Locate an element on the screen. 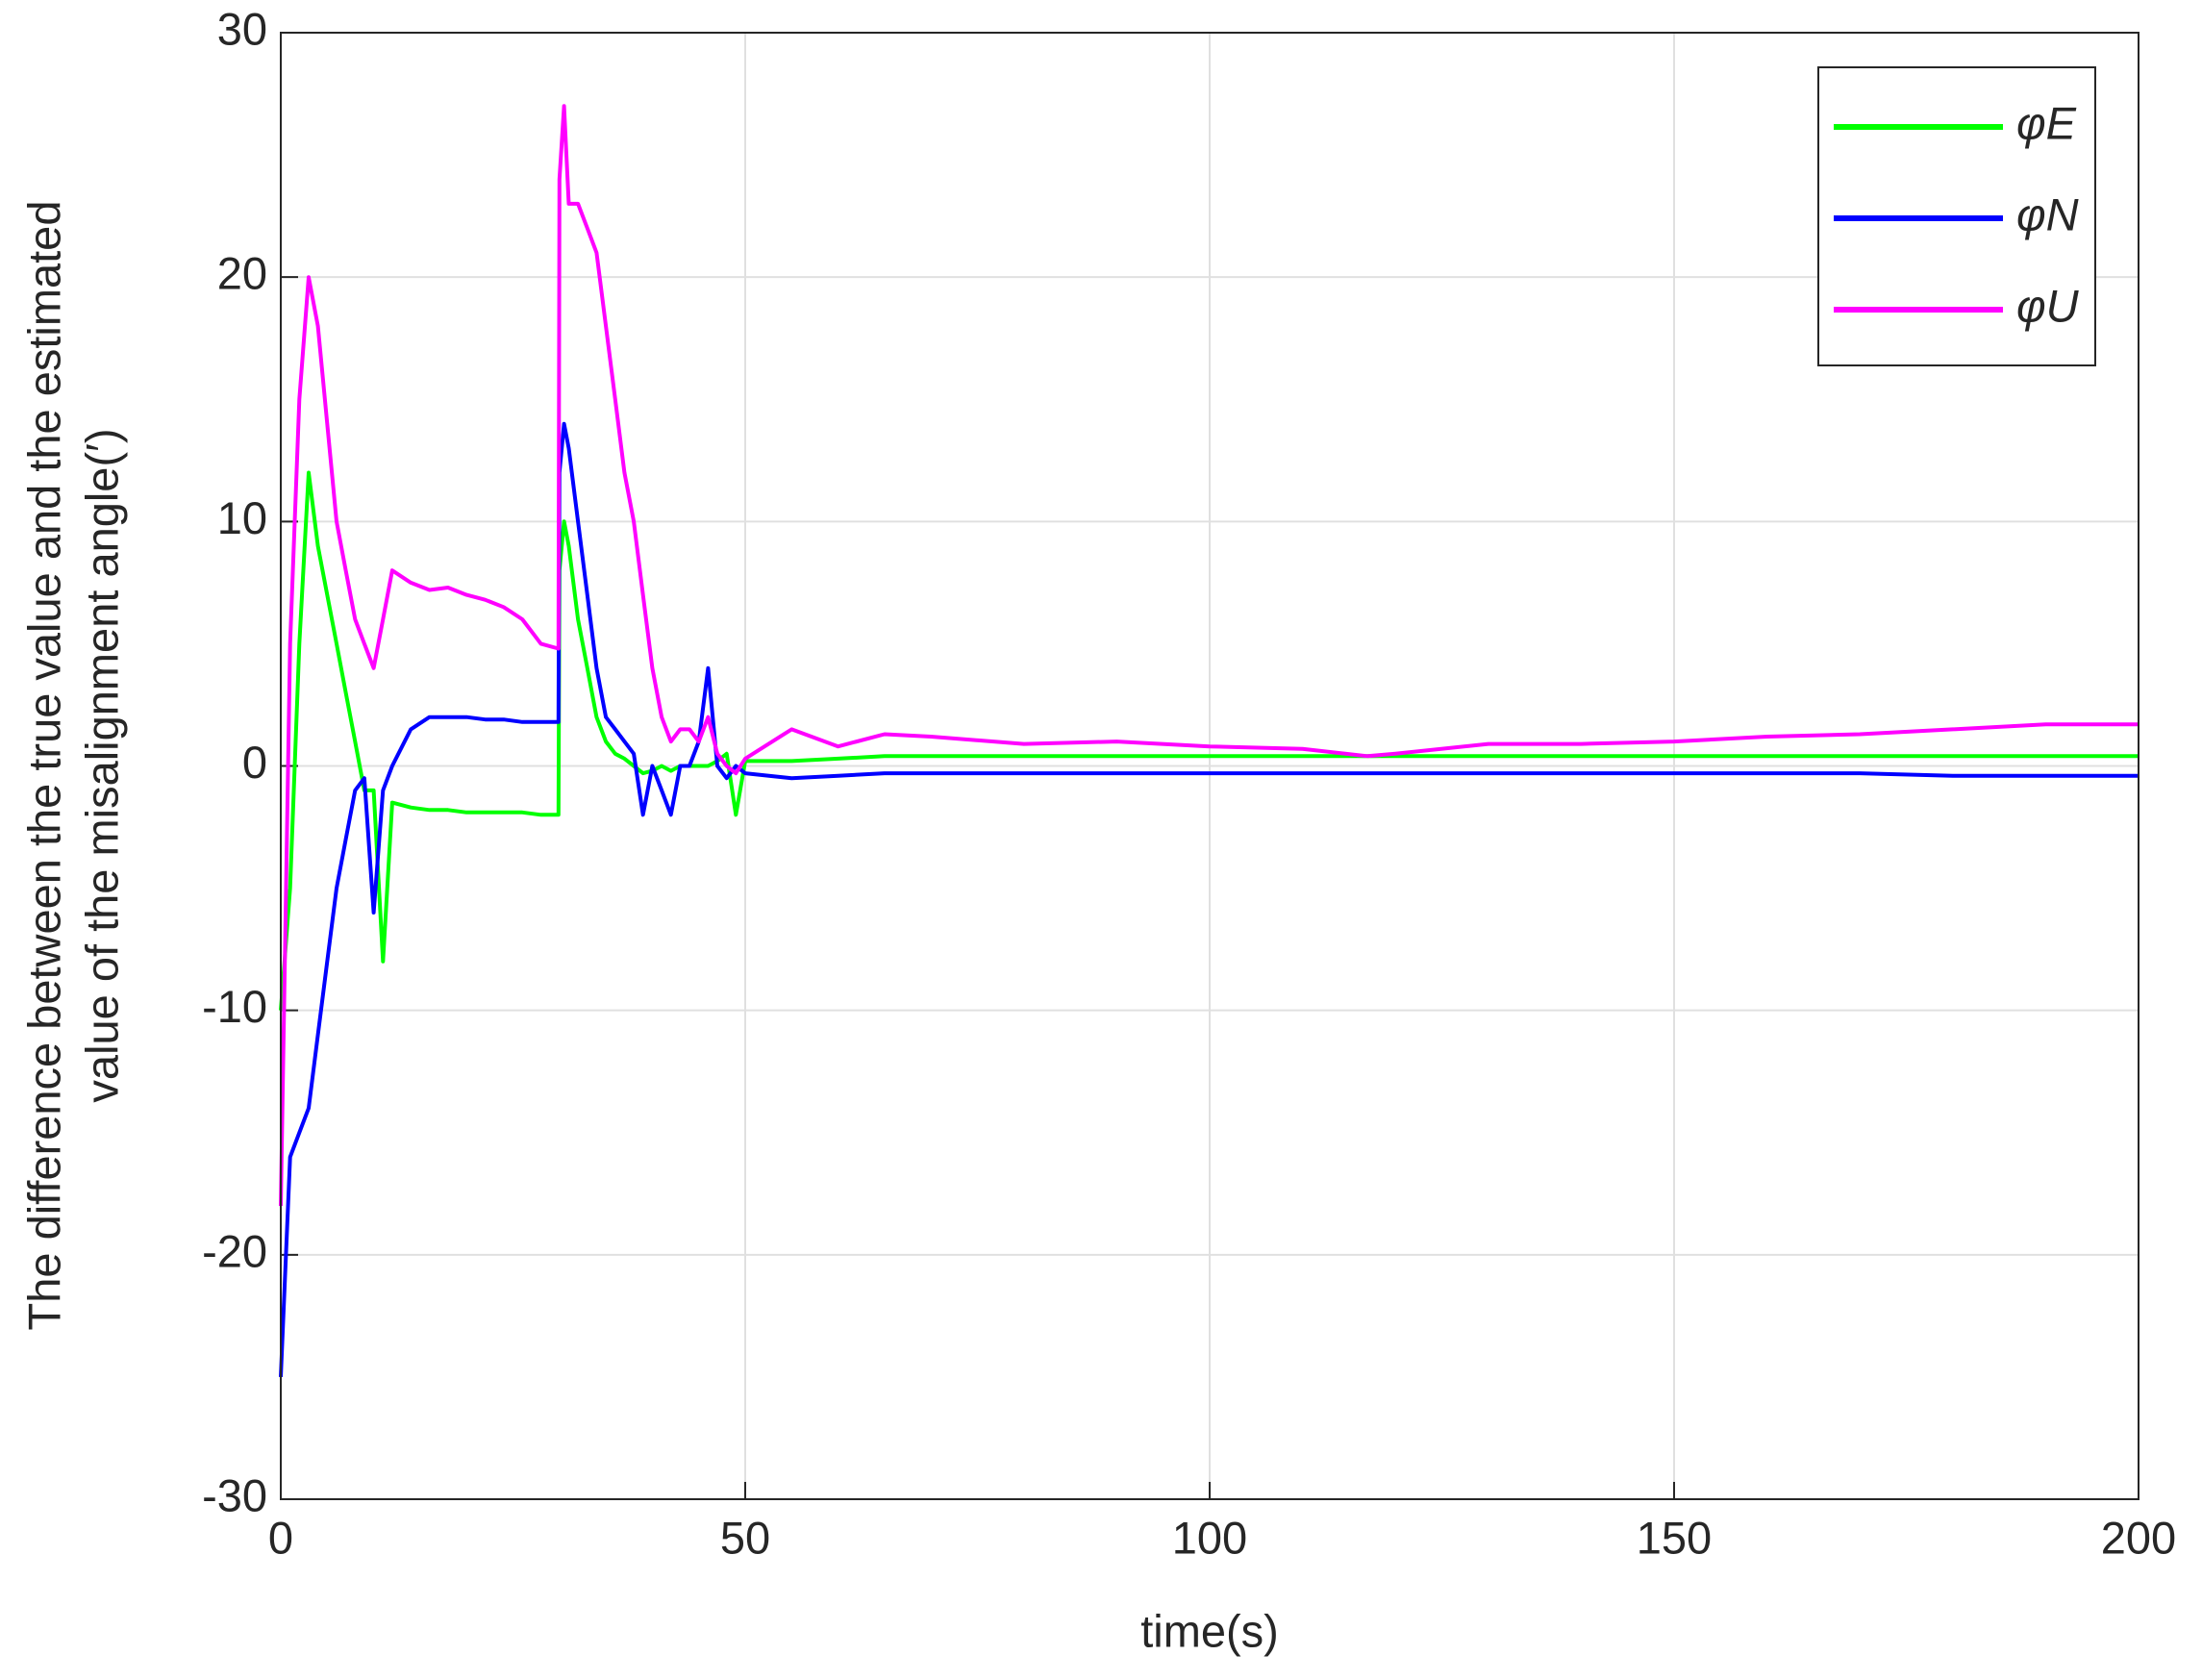  x-tick-label: 100 is located at coordinates (1209, 1538).